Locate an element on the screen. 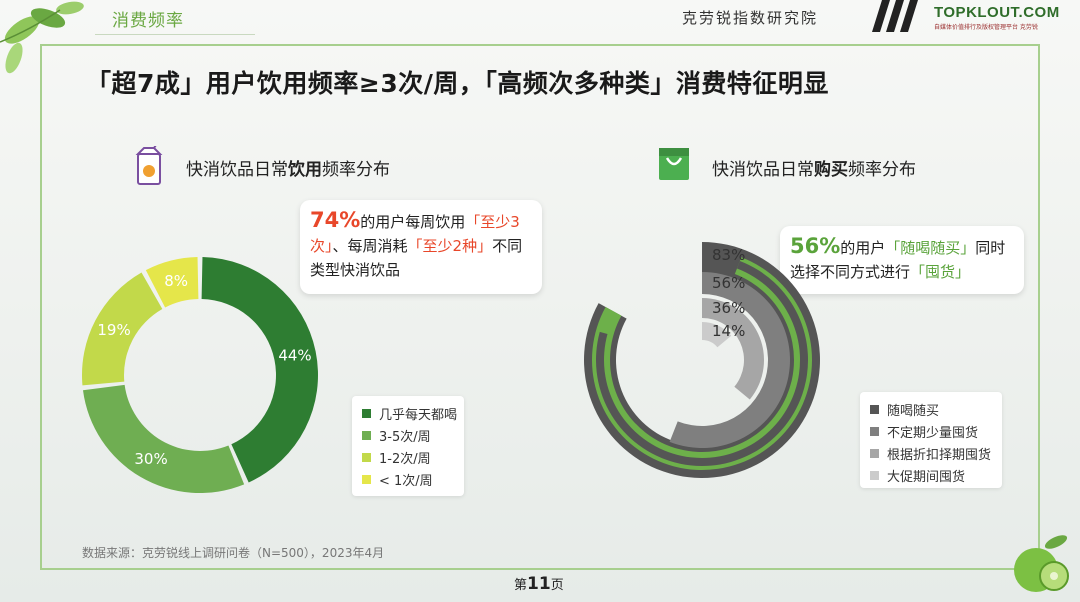 The image size is (1080, 602). page-headline: 「超7成」用户饮用频率≥3次/周，「高频次多种类」消费特征明显 is located at coordinates (457, 82).